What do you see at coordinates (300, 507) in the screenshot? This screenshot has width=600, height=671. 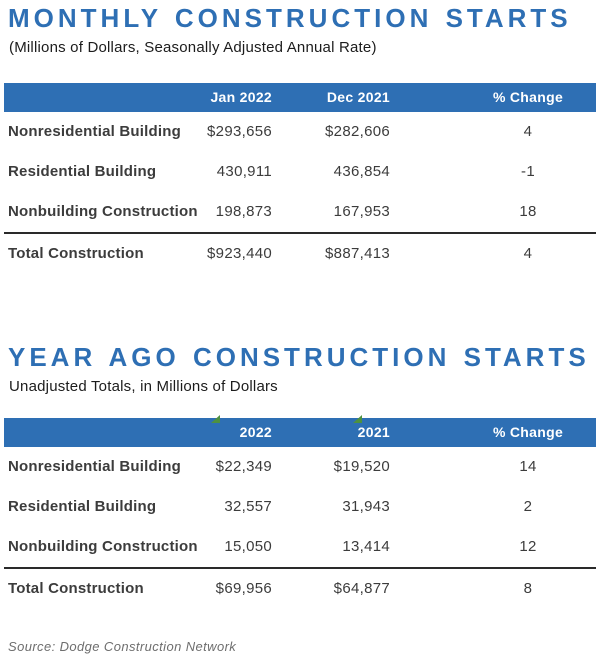 I see `table-row-residential: Residential Building 32,557 31,943 2` at bounding box center [300, 507].